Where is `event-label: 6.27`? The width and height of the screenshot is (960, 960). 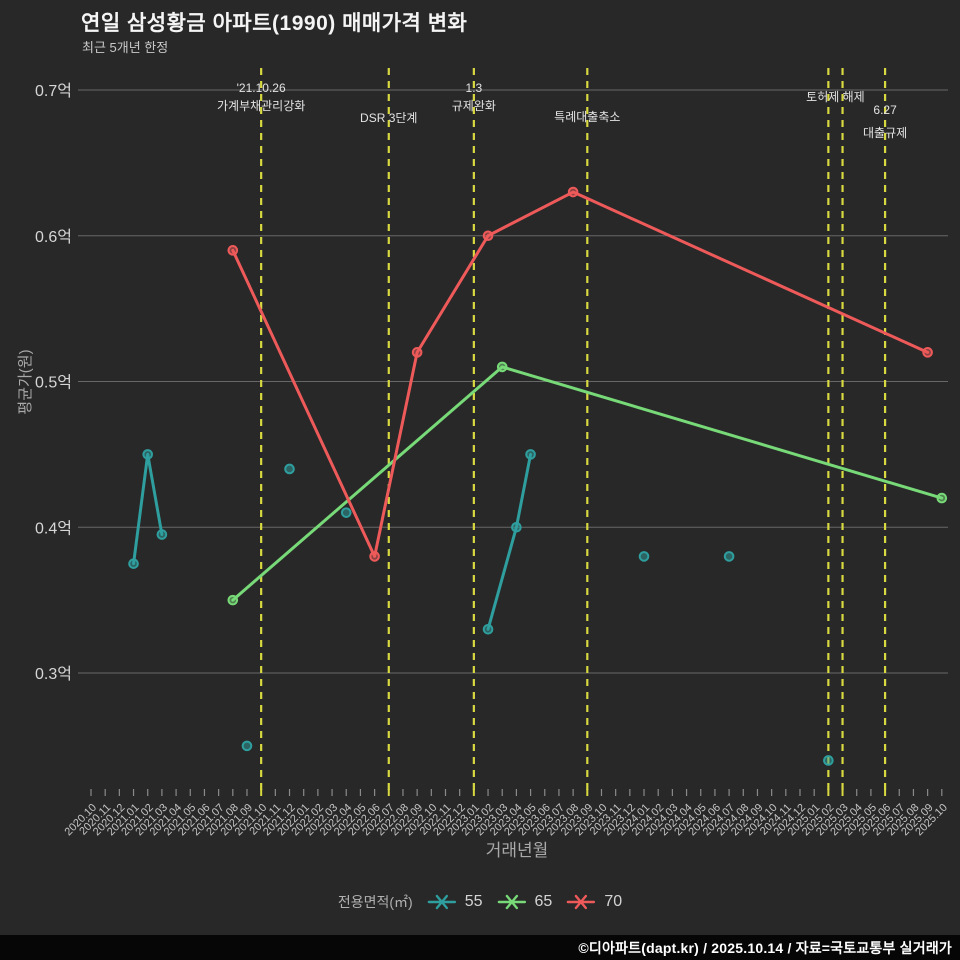 event-label: 6.27 is located at coordinates (885, 110).